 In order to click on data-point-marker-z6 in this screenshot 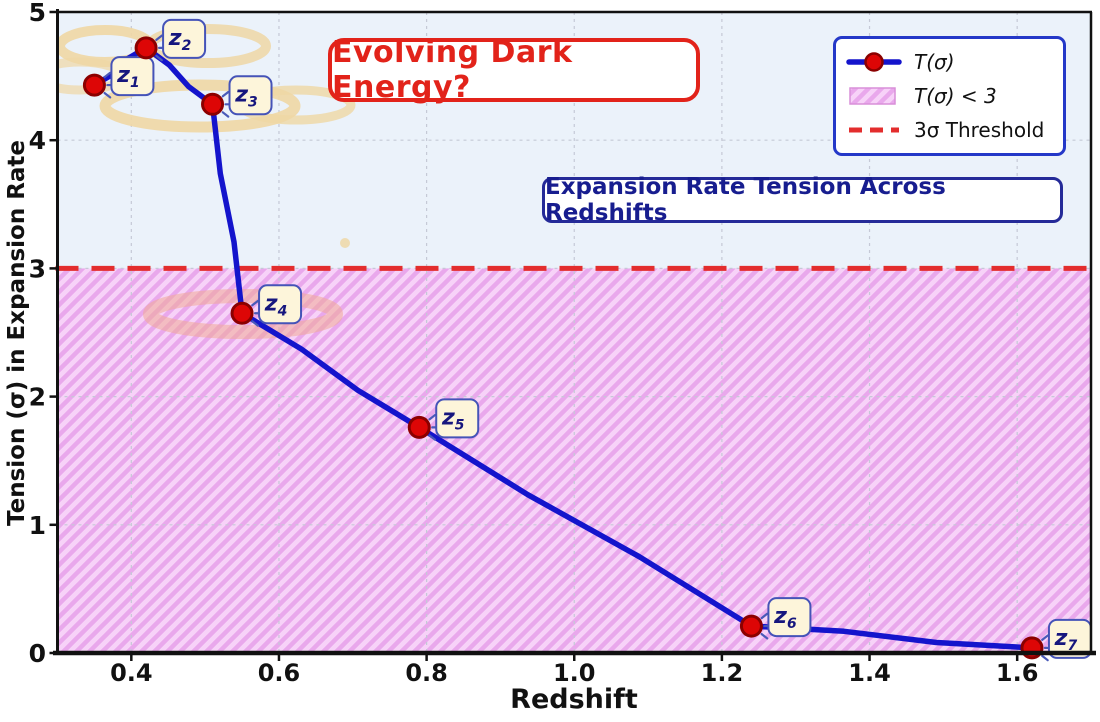, I will do `click(751, 626)`.